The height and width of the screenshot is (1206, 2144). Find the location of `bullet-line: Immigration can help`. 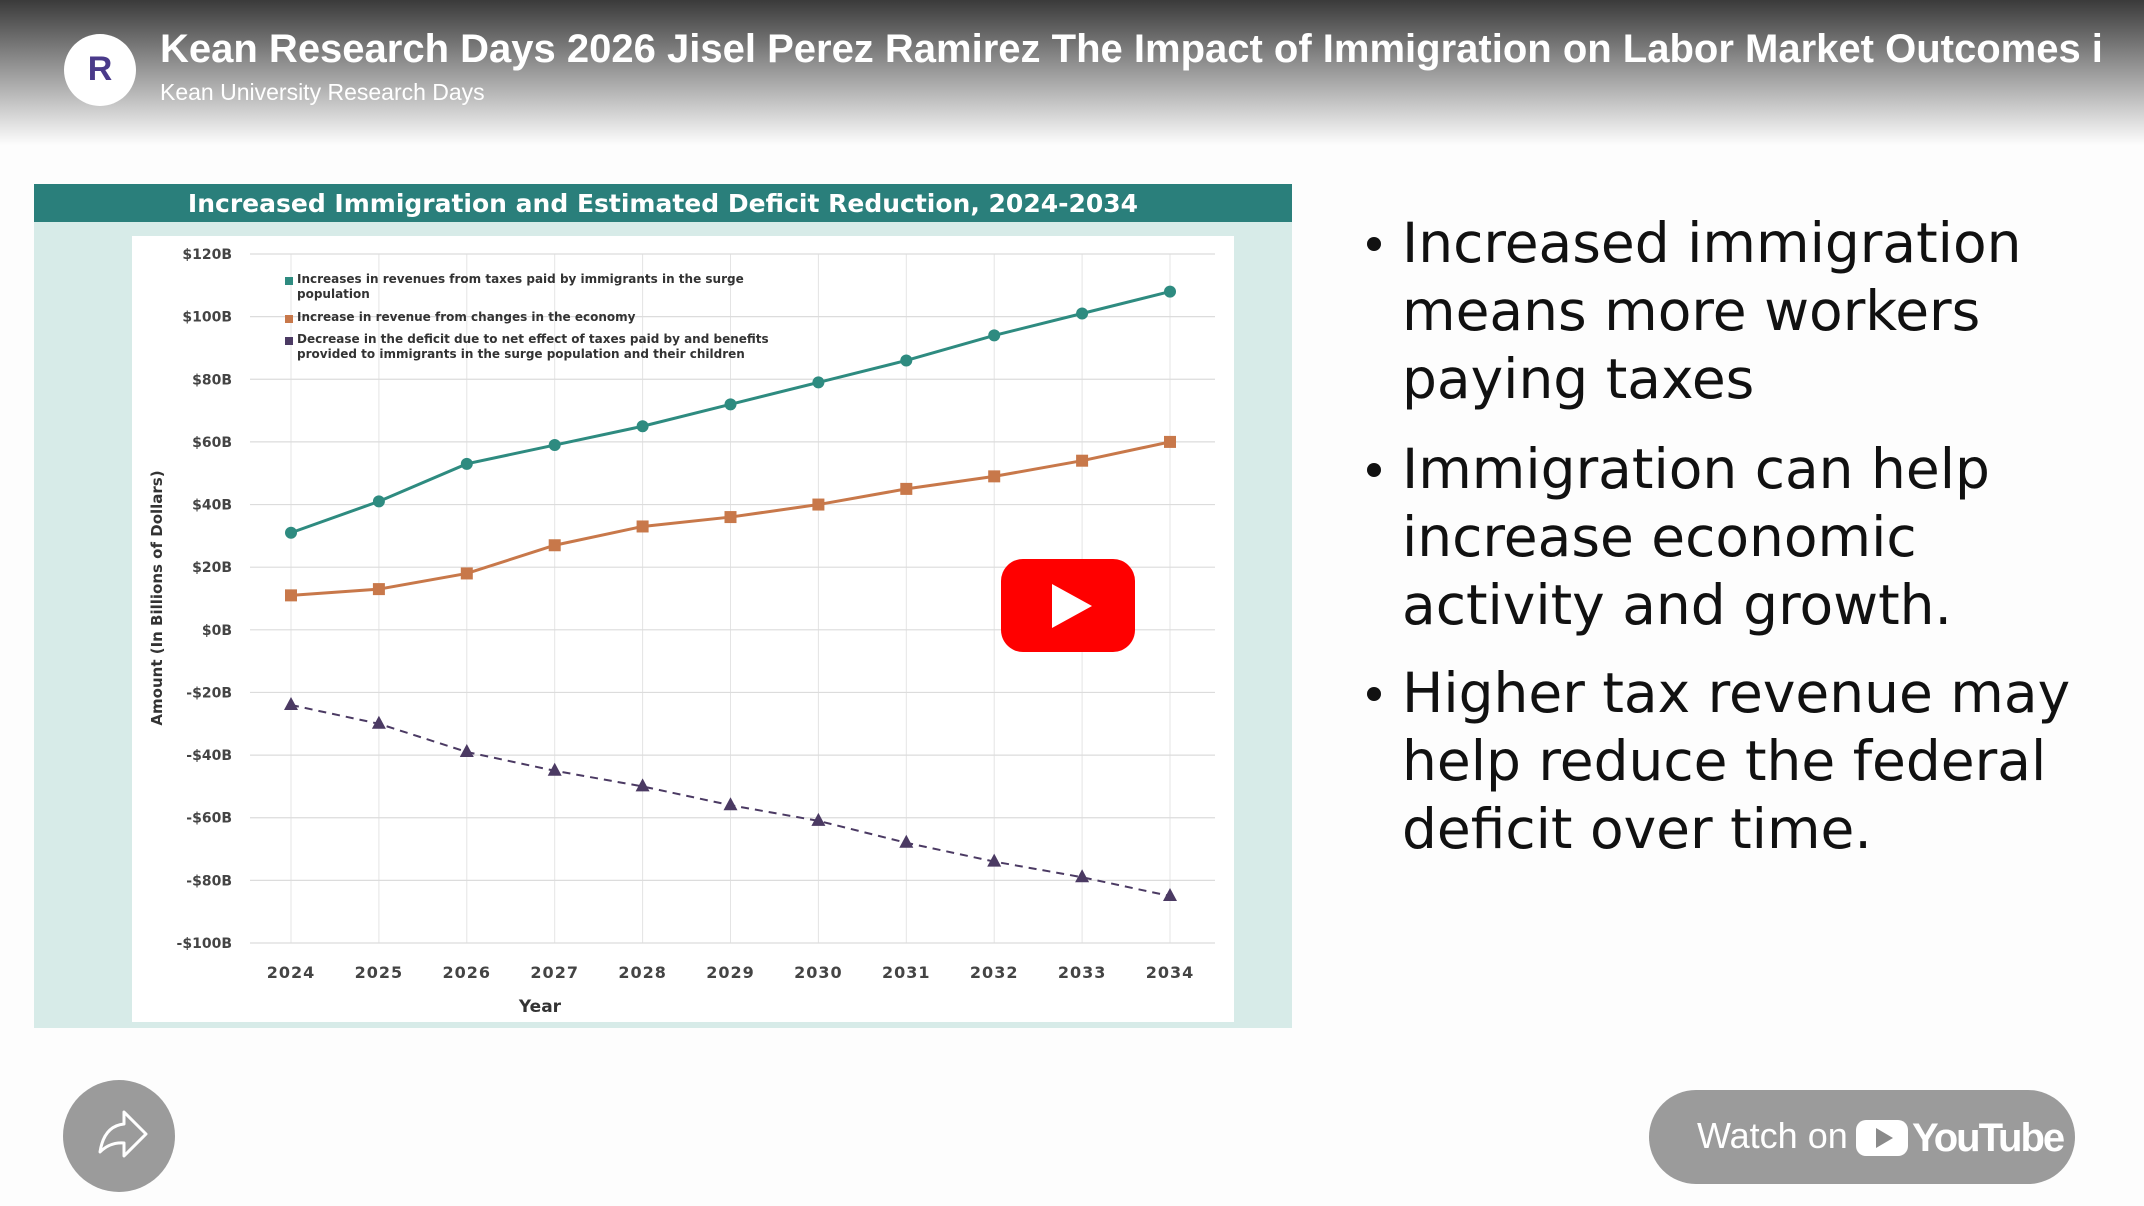

bullet-line: Immigration can help is located at coordinates (1696, 469).